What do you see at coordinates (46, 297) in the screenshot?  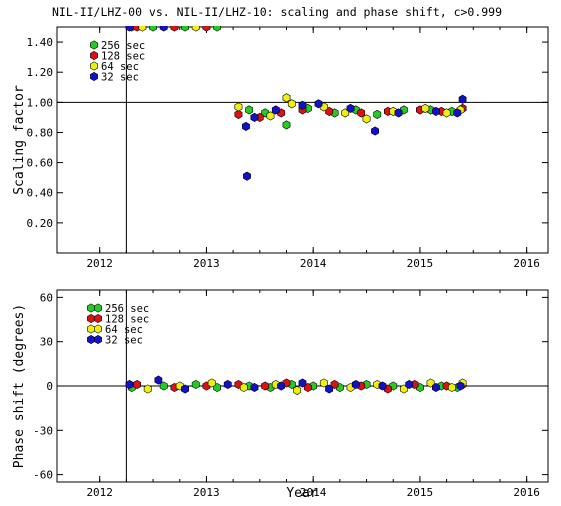 I see `bottom-y-tick-label: 60` at bounding box center [46, 297].